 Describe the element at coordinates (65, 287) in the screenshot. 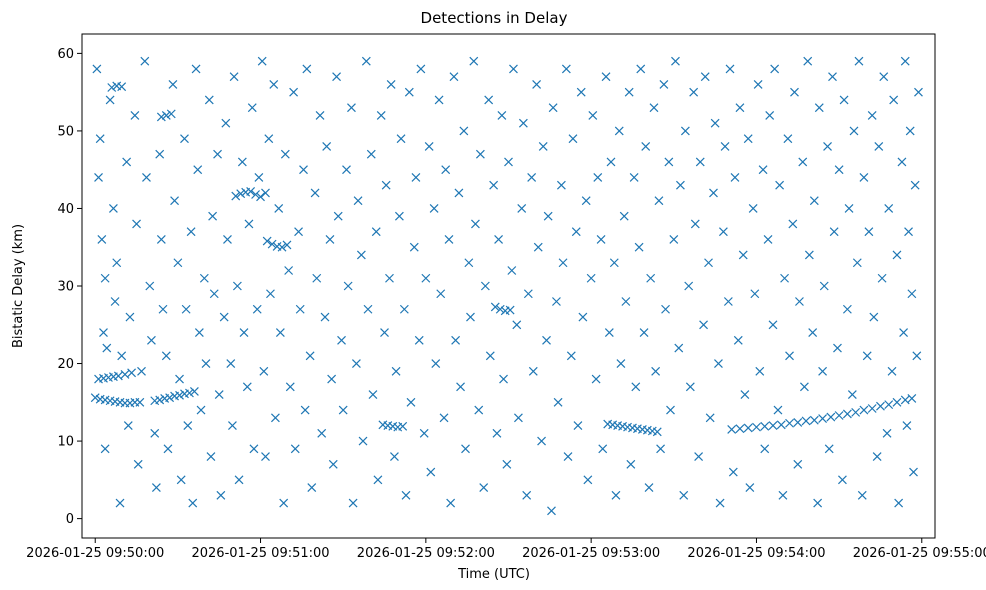

I see `y-tick-label: 30` at that location.